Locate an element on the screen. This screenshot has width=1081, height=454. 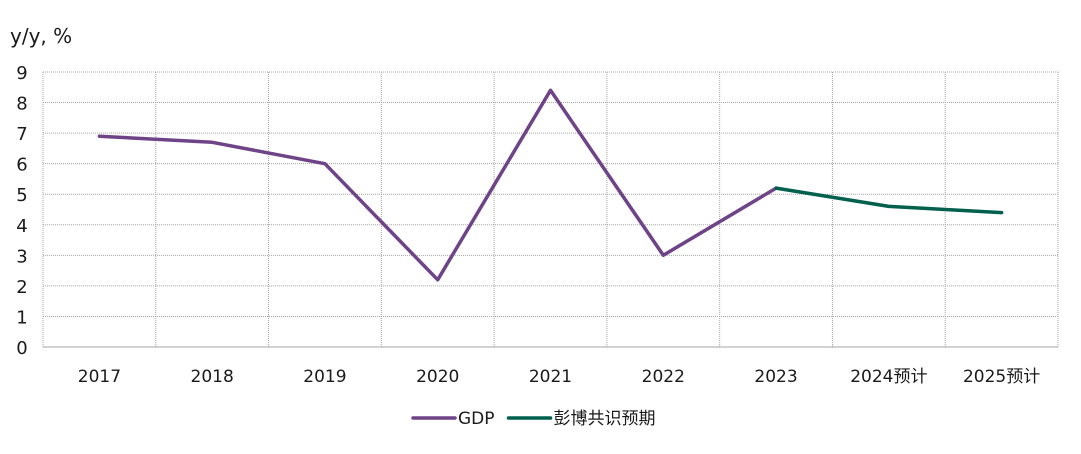
x-tick-label: 2025预计 is located at coordinates (1001, 377).